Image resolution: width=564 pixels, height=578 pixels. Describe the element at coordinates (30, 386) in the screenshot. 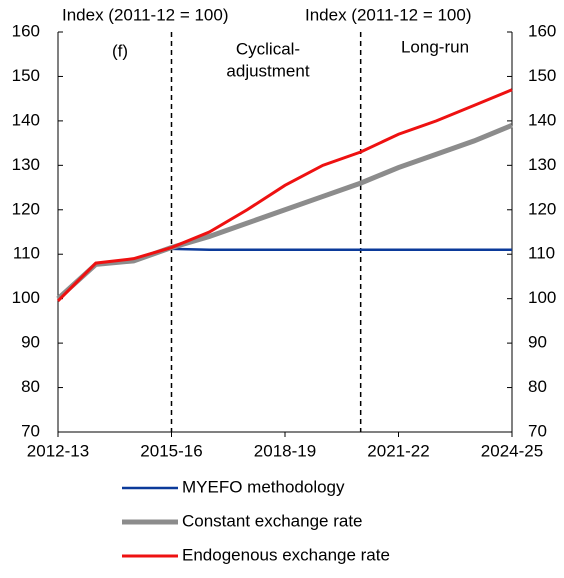

I see `y-tick-label: 80` at that location.